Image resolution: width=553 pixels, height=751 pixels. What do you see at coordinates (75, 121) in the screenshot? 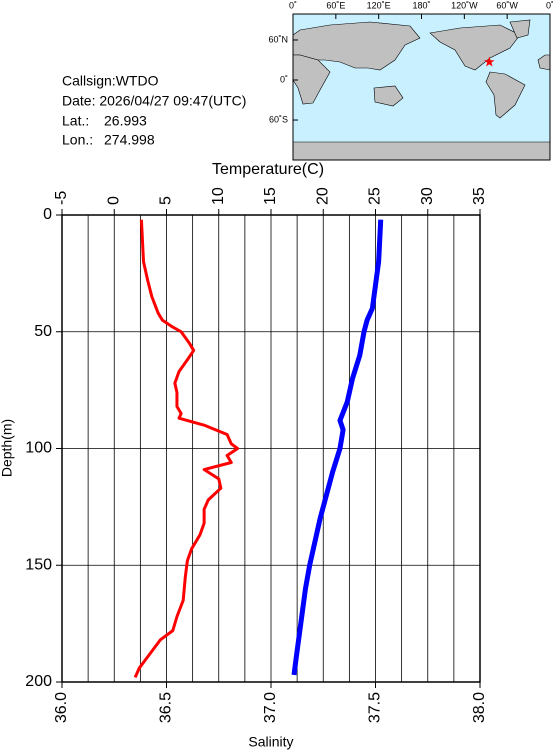
I see `lat-label: Lat.:` at bounding box center [75, 121].